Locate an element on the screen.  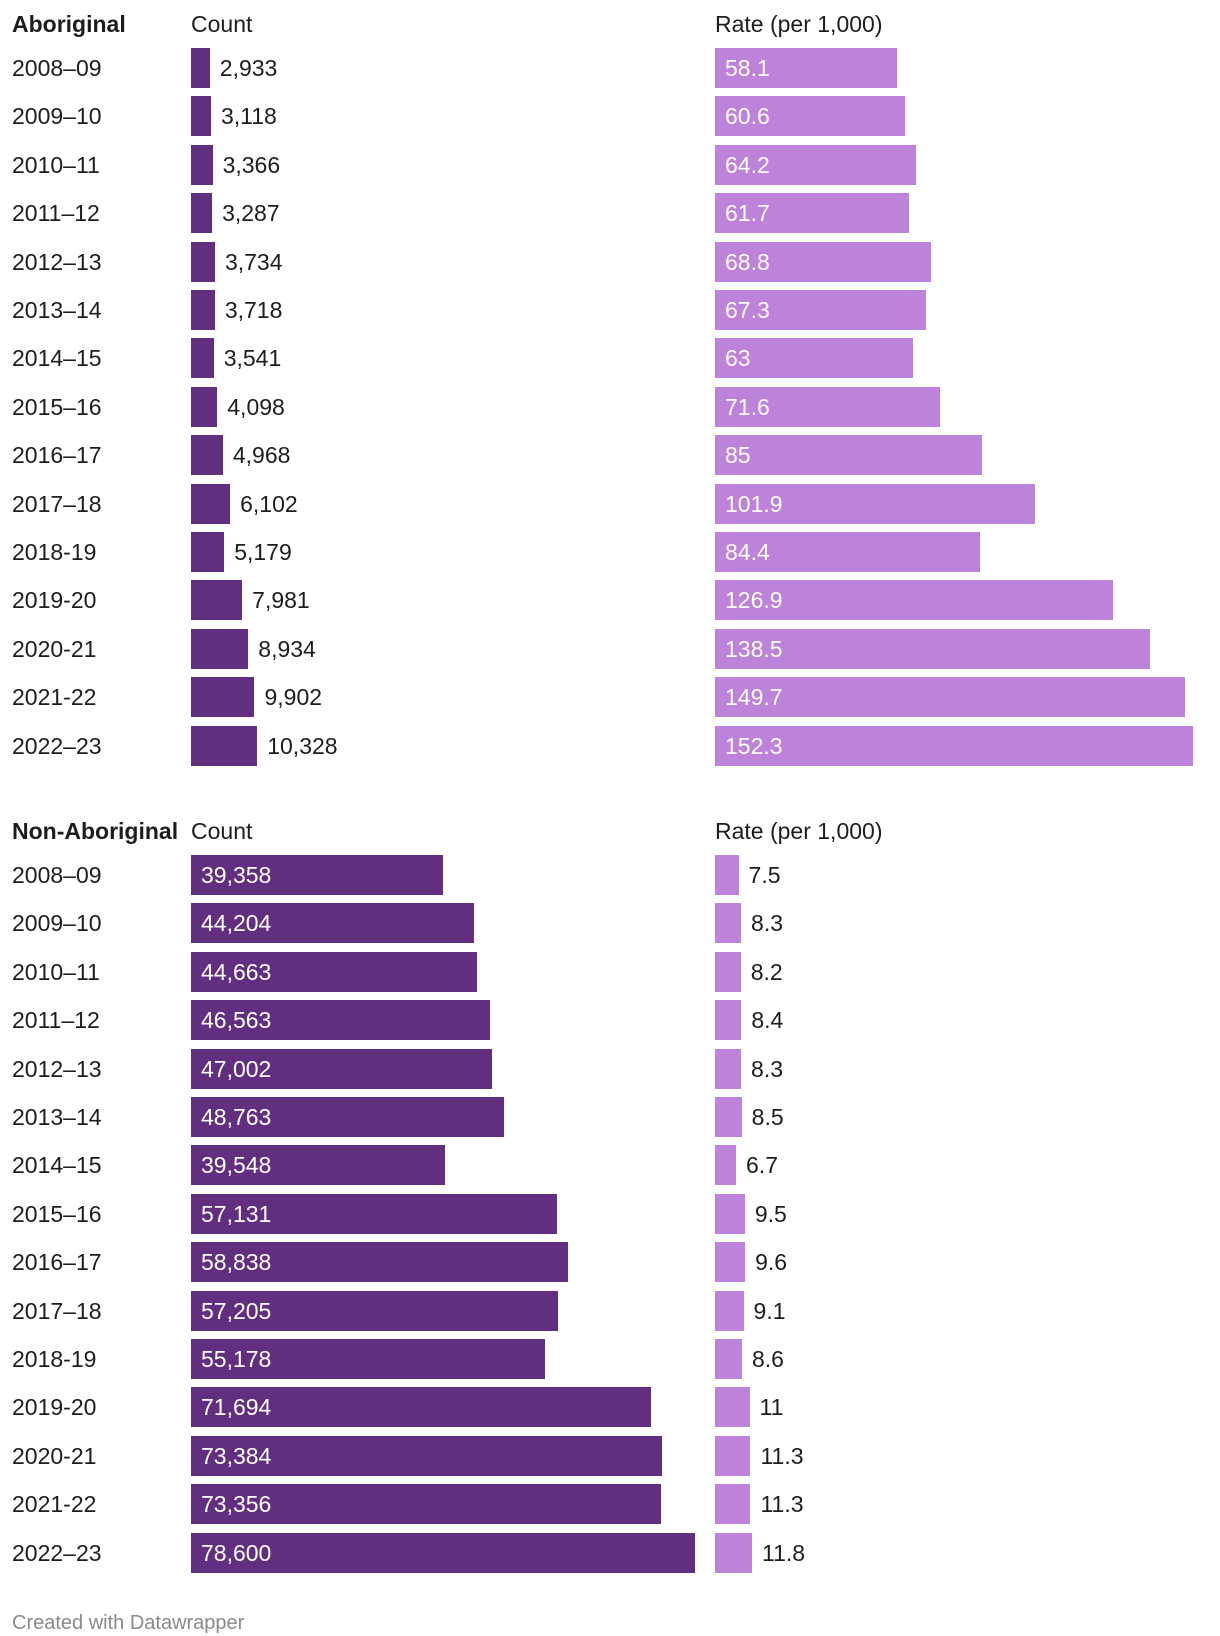
table-row: 2012–13 3,734 68.8 is located at coordinates (610, 261).